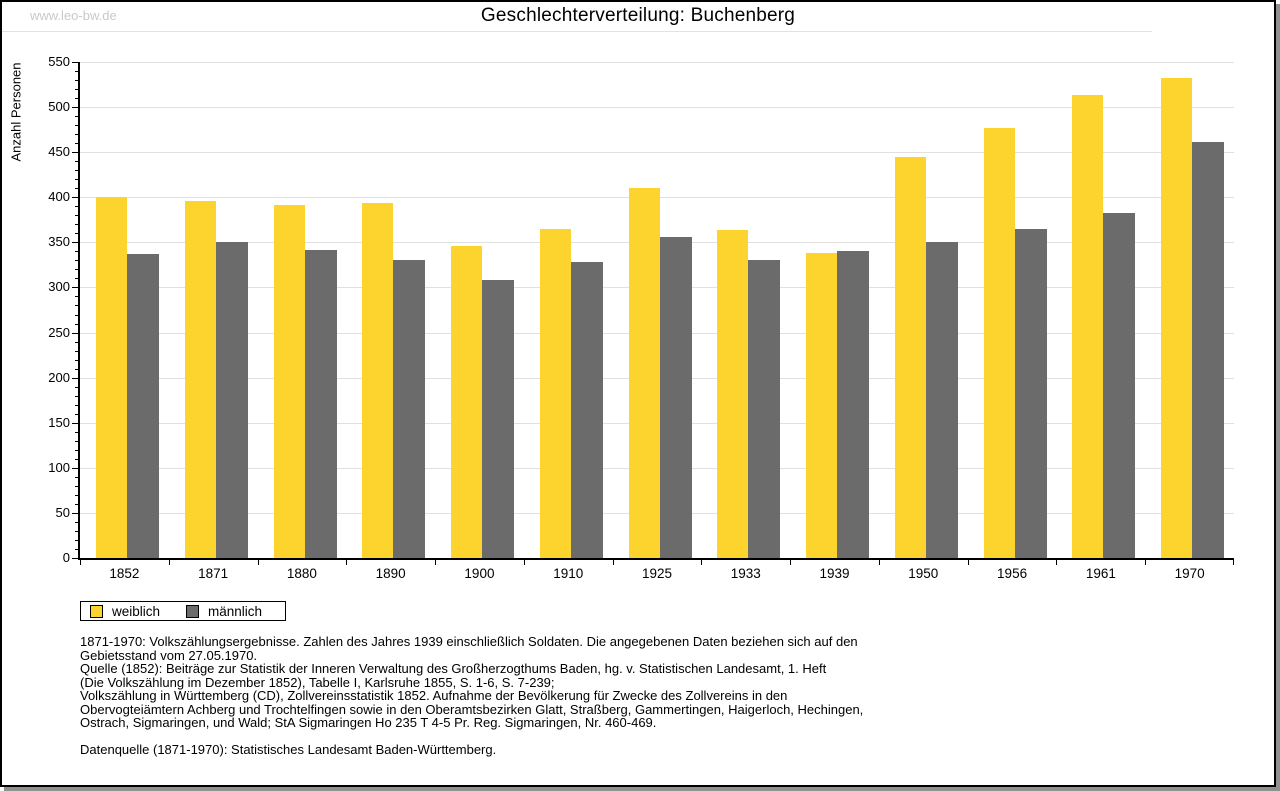  I want to click on x-label-1852: 1852, so click(124, 573).